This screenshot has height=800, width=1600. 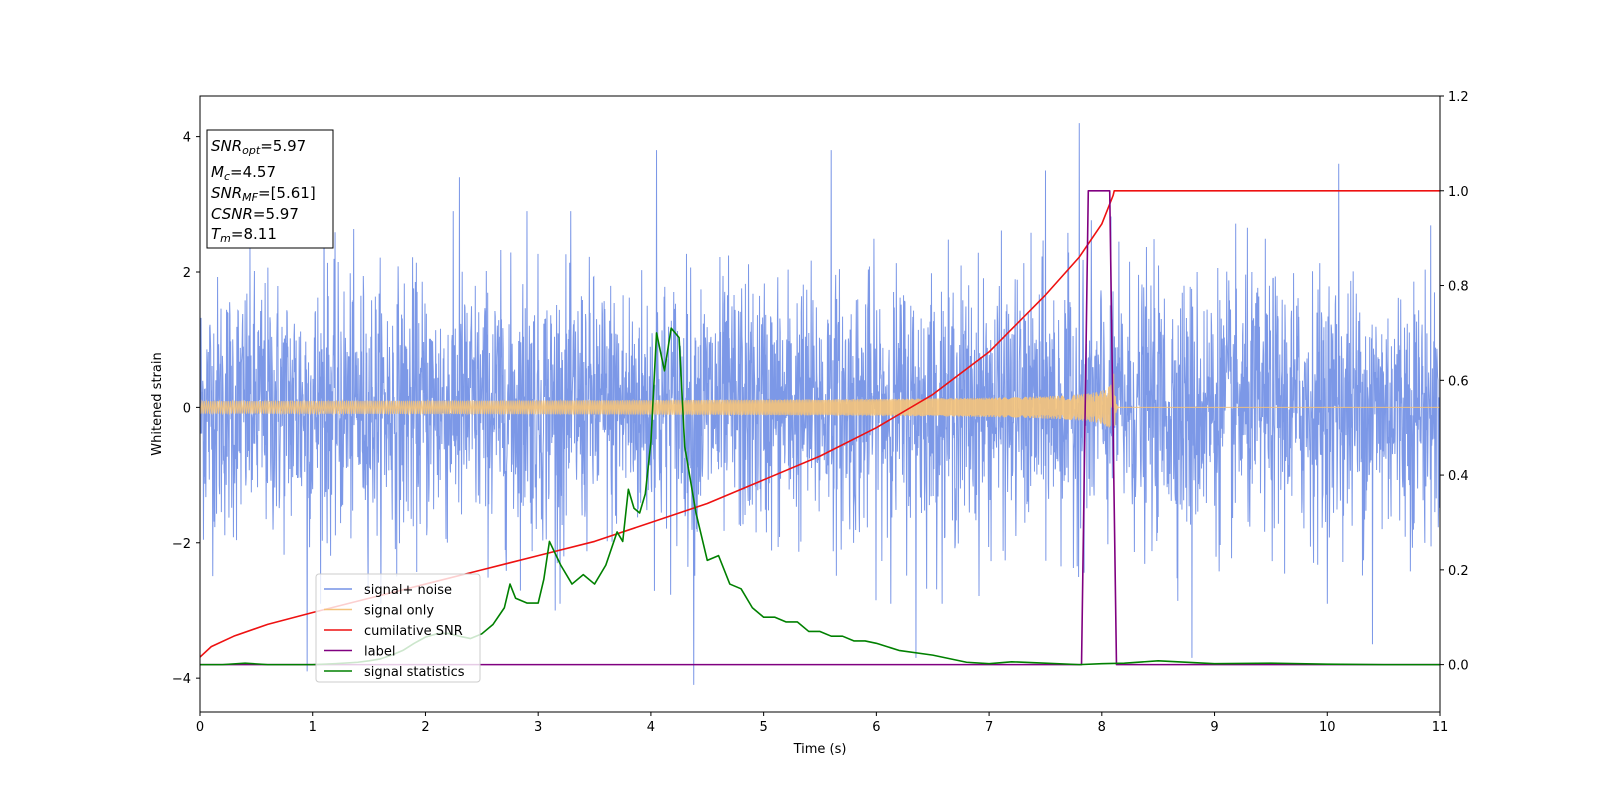 What do you see at coordinates (243, 173) in the screenshot?
I see `info-mc: Mc=4.57` at bounding box center [243, 173].